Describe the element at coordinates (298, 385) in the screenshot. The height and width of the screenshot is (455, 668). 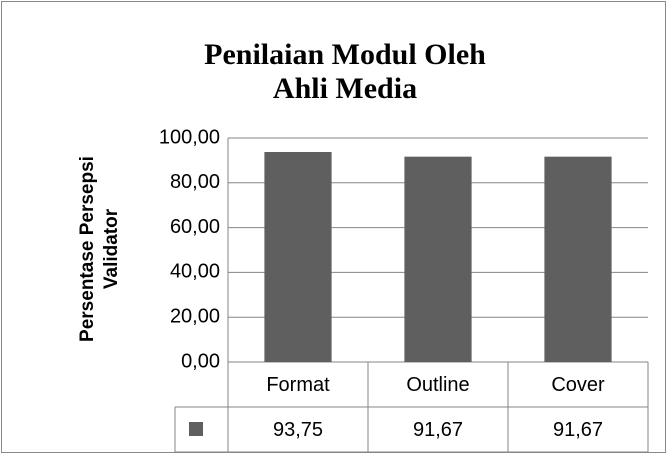
I see `x-tick-label: Format` at that location.